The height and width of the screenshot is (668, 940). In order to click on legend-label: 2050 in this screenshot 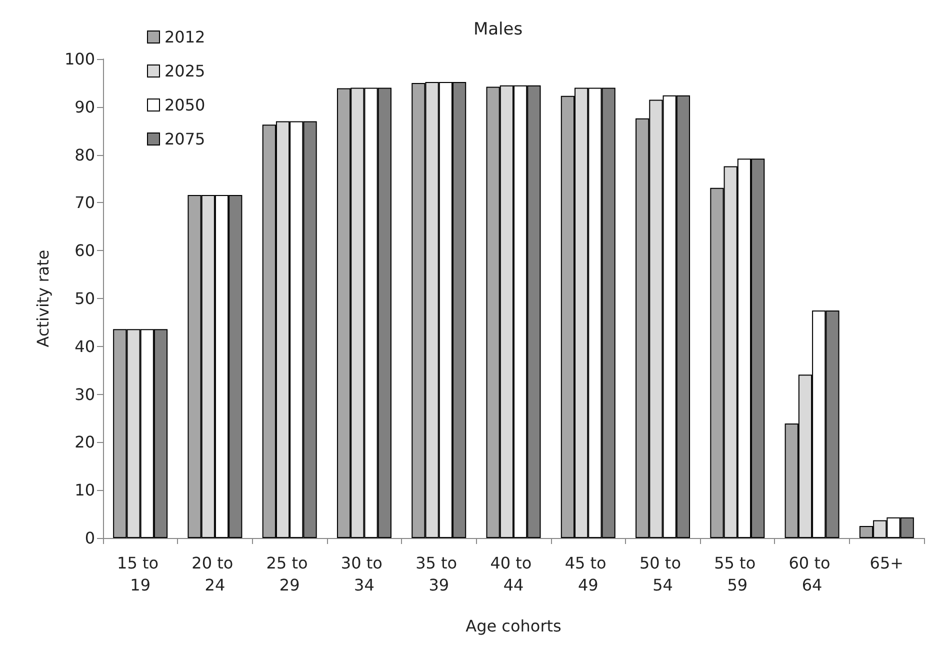, I will do `click(185, 105)`.